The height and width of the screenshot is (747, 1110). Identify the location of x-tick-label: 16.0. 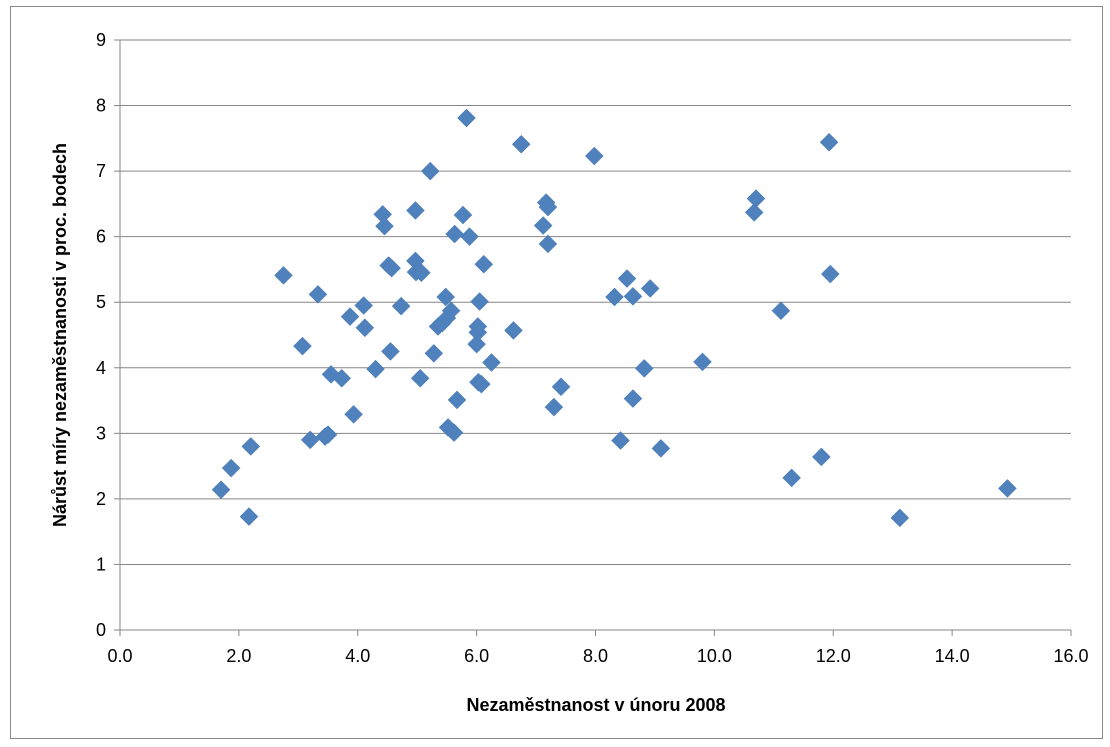
(1070, 656).